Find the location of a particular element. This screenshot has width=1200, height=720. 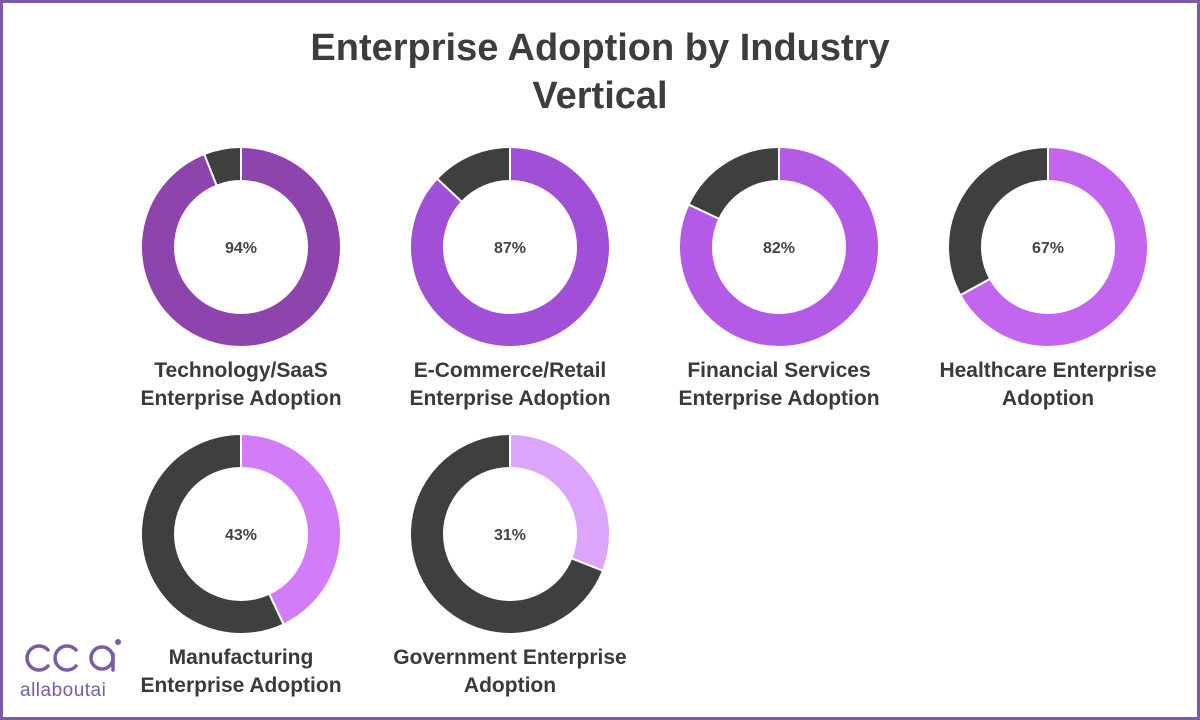

donut-chart: 82% Financial Services Enterprise Adoption is located at coordinates (779, 278).